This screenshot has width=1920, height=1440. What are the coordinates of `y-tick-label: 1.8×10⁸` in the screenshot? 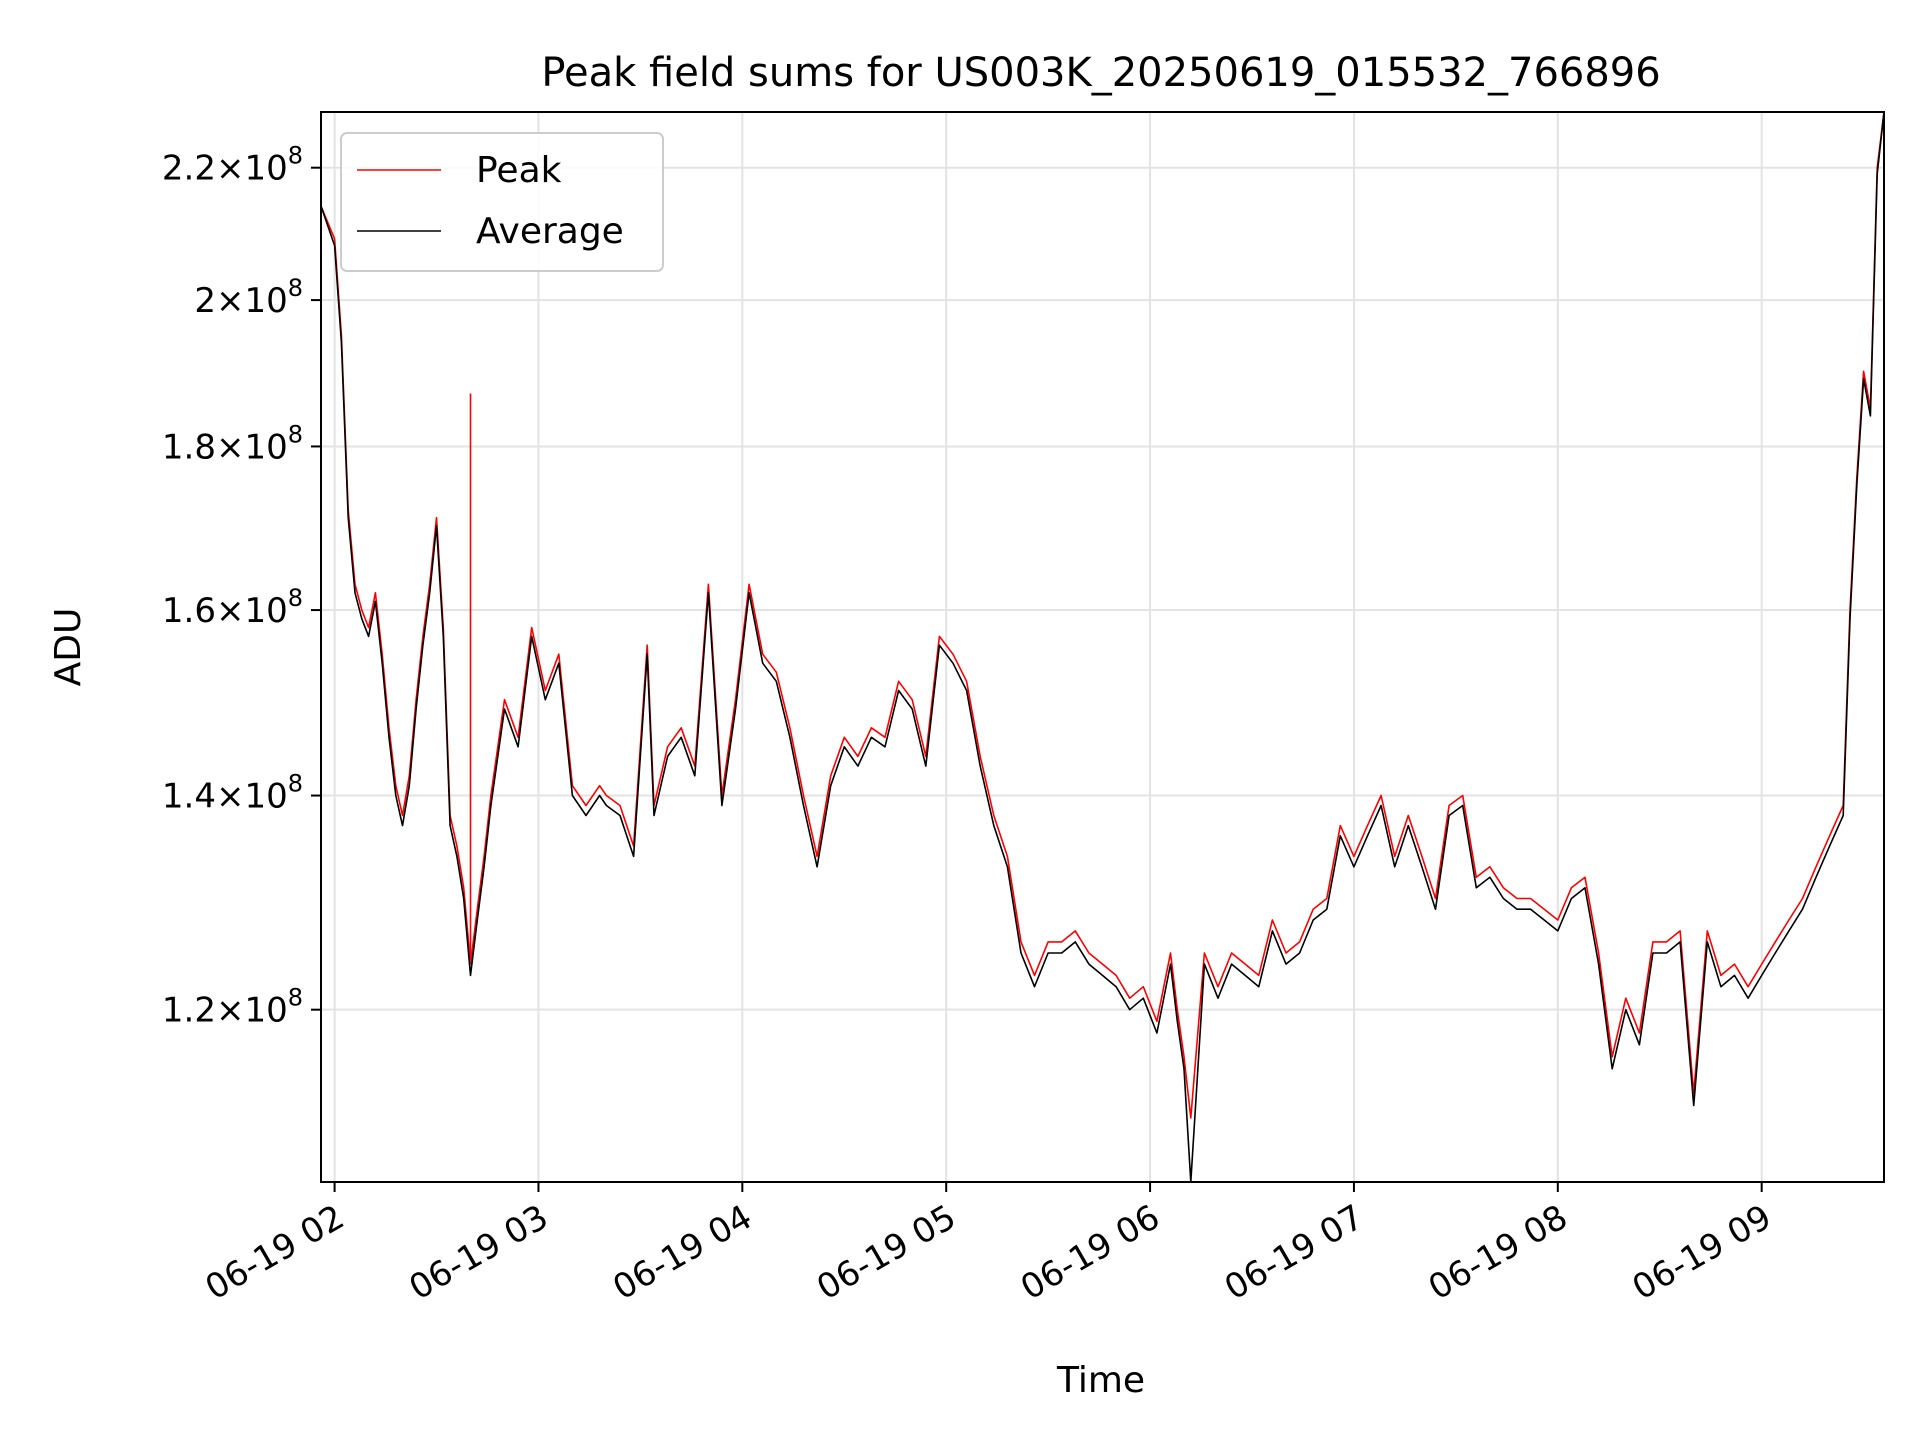 It's located at (232, 443).